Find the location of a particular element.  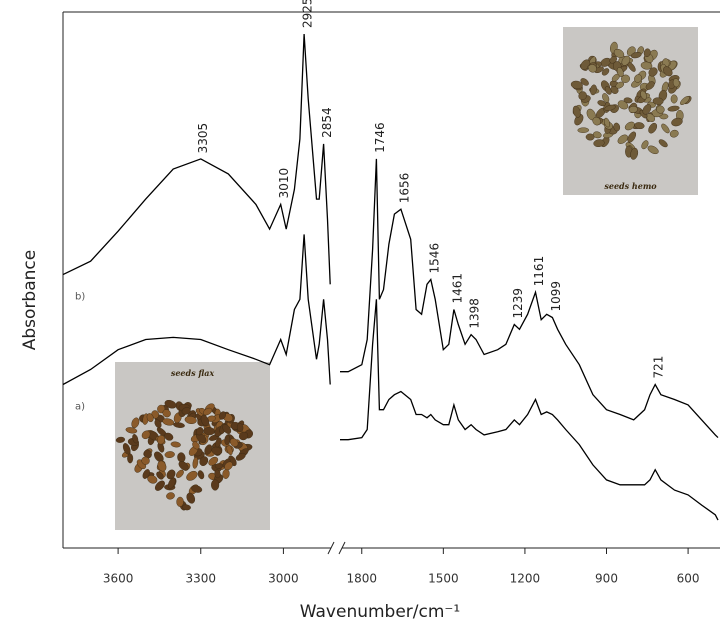

peak-label: 1239 is located at coordinates (518, 303).